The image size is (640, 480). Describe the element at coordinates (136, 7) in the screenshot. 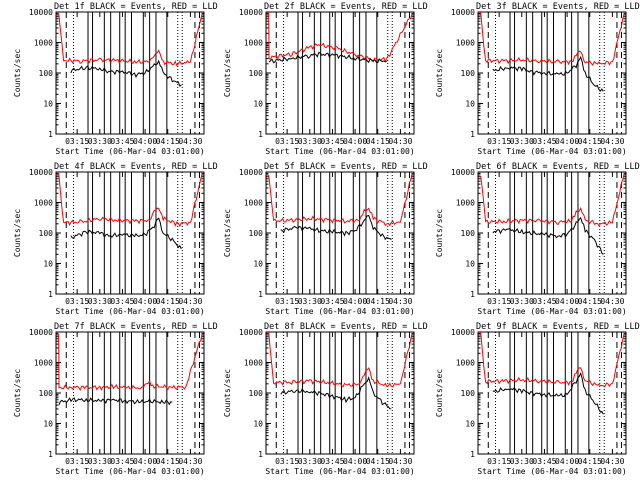

I see `panel-title: Det 1f BLACK = Events, RED = LLD` at that location.